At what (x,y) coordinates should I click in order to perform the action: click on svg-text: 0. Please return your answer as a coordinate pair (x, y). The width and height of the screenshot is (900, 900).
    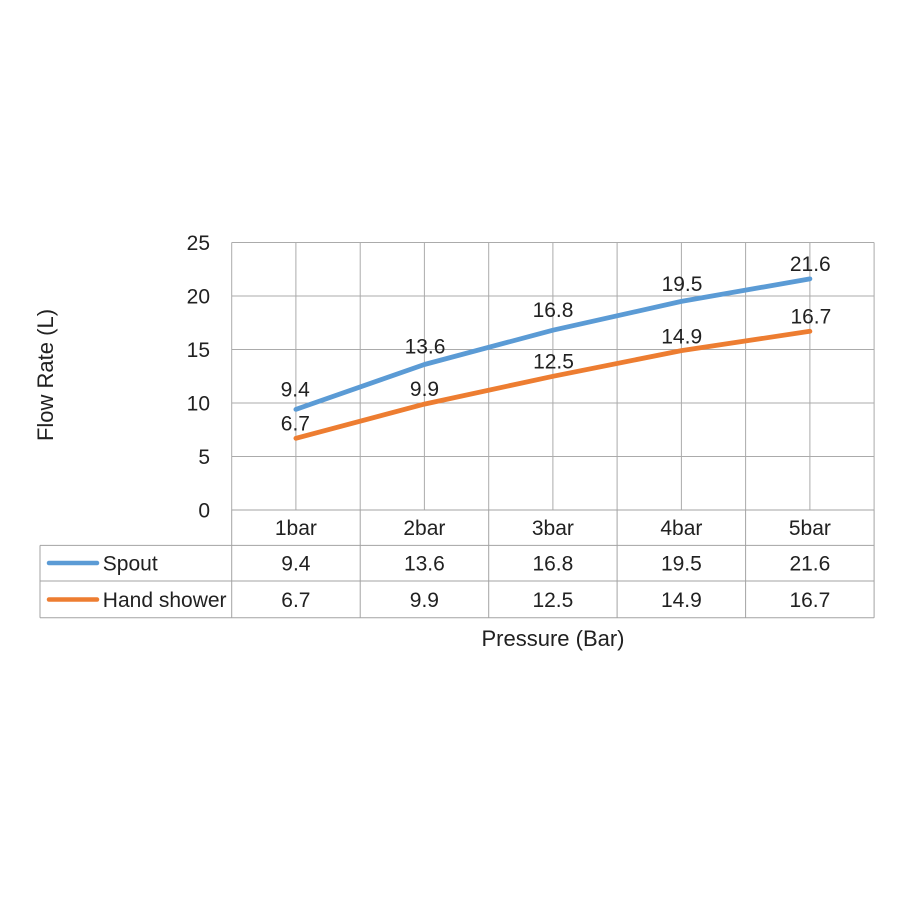
    Looking at the image, I should click on (204, 511).